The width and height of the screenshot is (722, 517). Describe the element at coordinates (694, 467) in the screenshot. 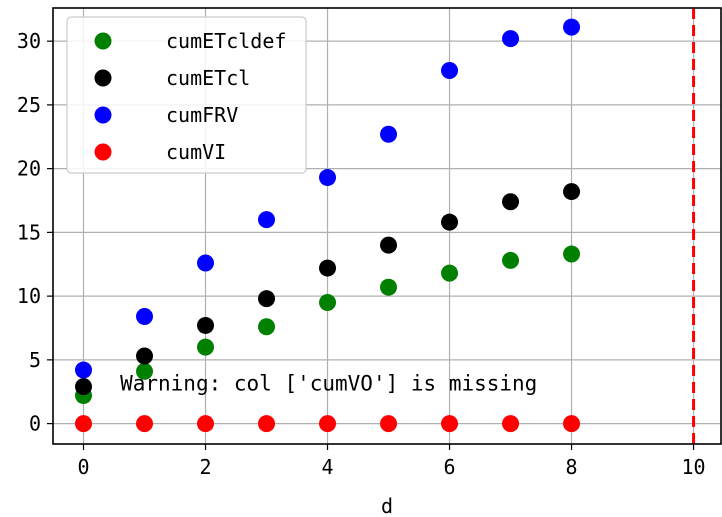

I see `x-tick-label: 10` at that location.